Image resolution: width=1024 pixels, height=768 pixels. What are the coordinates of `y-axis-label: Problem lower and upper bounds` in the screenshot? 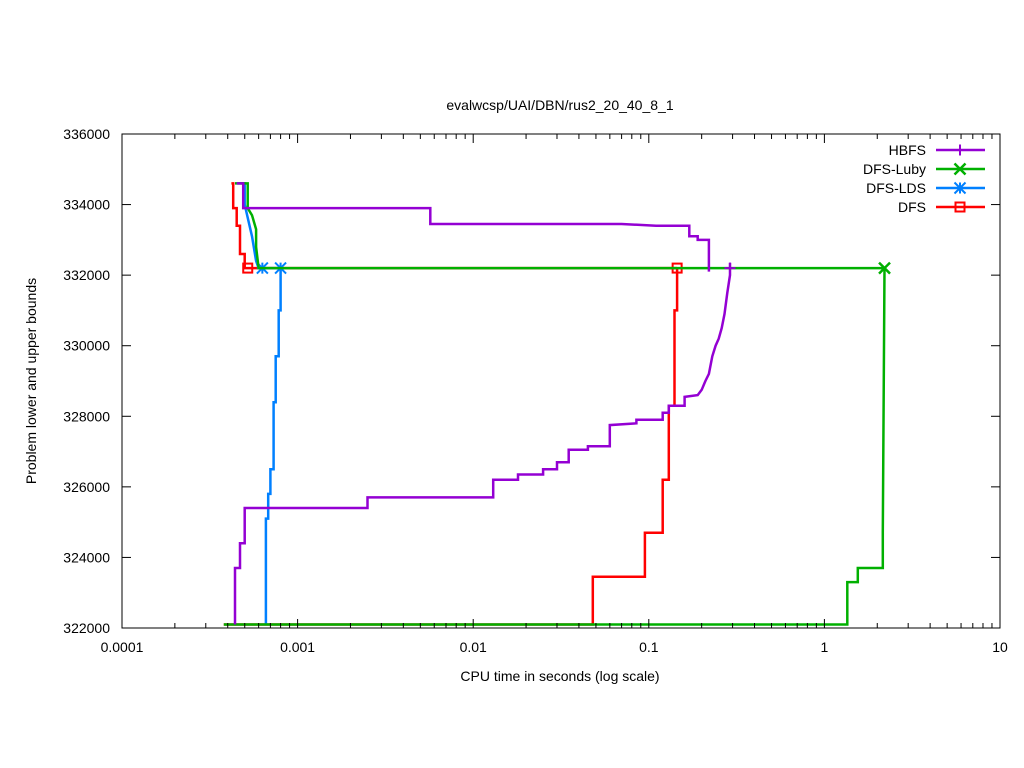 It's located at (31, 381).